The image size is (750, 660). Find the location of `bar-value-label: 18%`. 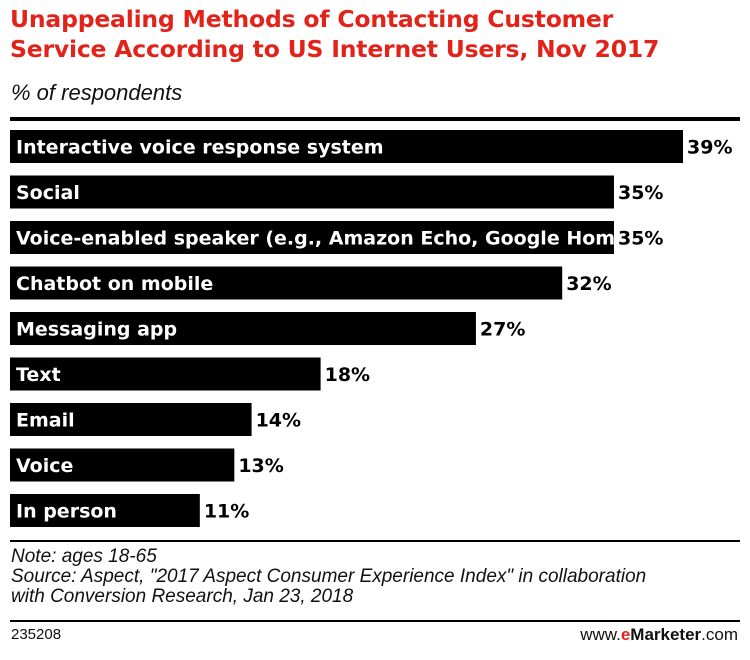

bar-value-label: 18% is located at coordinates (347, 375).